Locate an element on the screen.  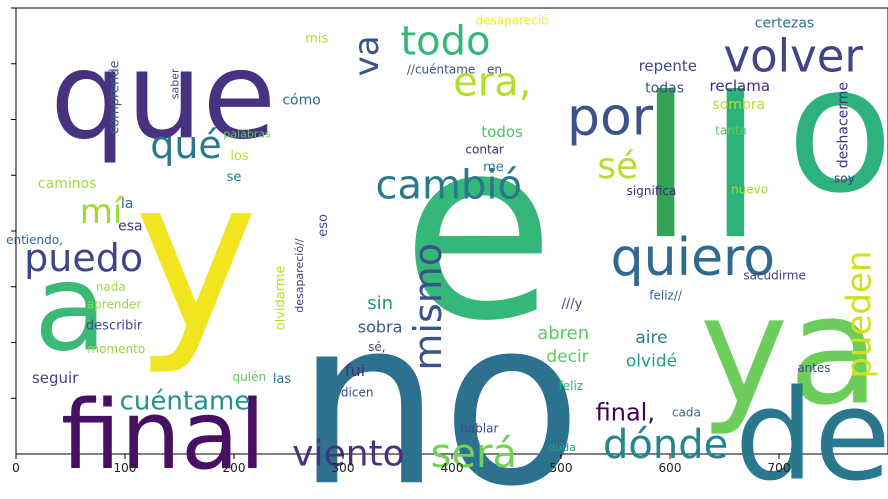
word-8: o is located at coordinates (837, 130).